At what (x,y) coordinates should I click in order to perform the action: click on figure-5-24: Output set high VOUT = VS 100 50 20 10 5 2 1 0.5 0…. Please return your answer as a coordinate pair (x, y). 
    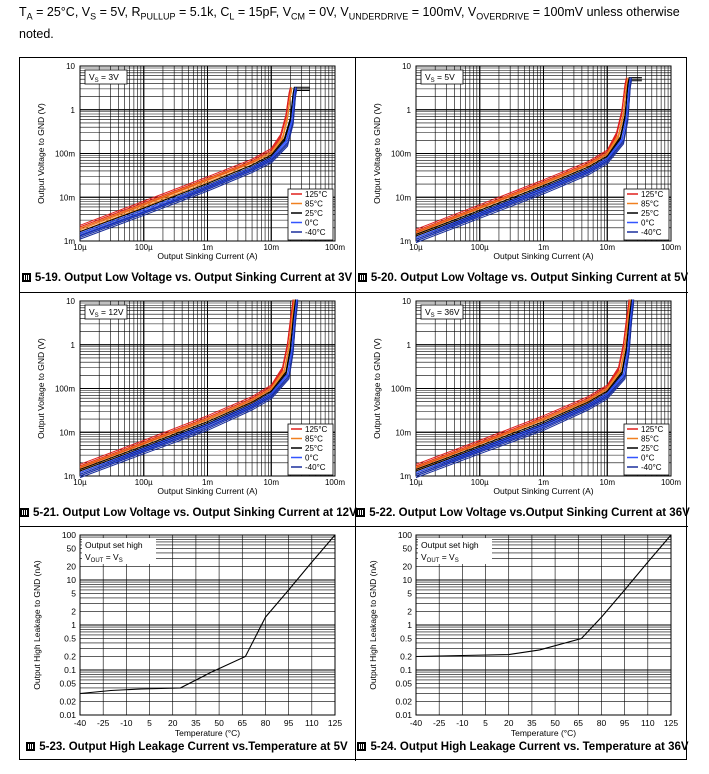
    Looking at the image, I should click on (523, 644).